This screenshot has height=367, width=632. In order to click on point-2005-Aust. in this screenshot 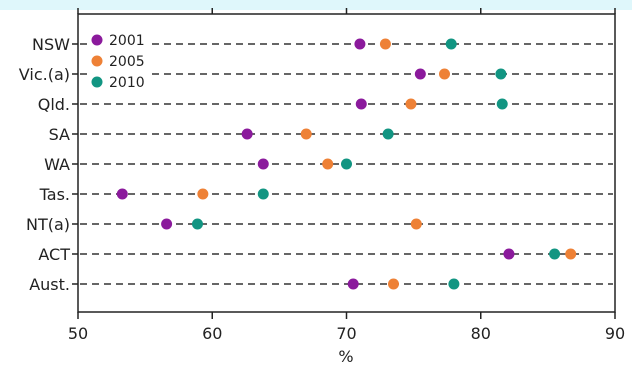, I will do `click(393, 284)`.